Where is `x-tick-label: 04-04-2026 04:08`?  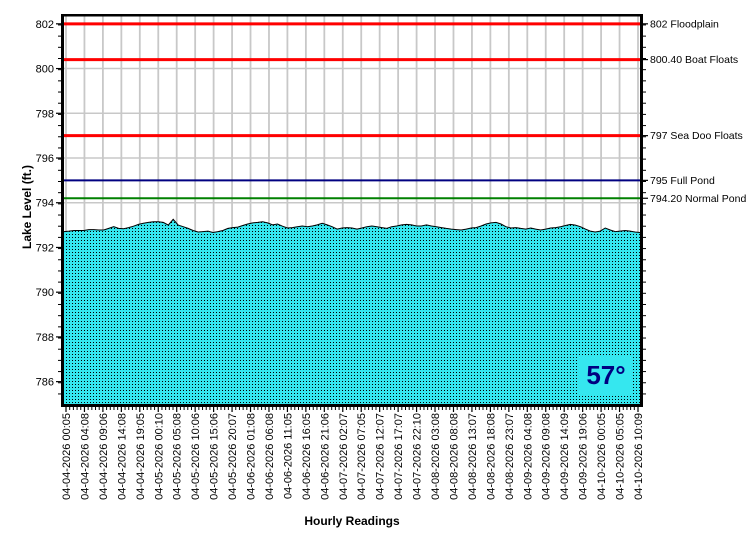 x-tick-label: 04-04-2026 04:08 is located at coordinates (85, 456).